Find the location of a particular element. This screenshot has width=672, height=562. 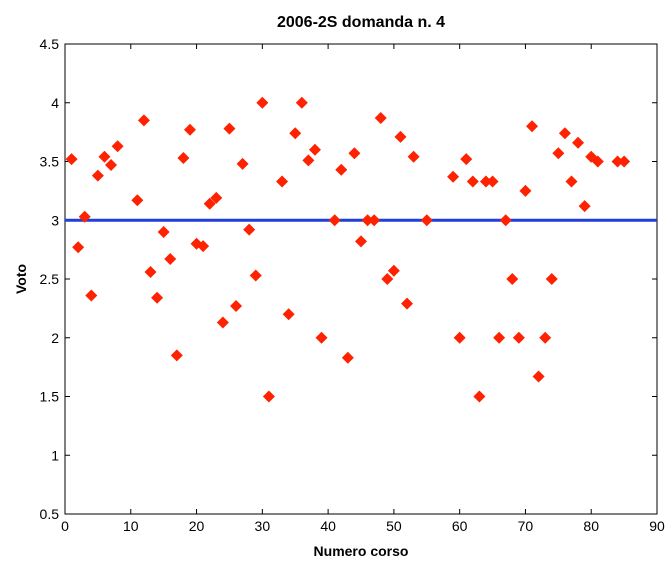

chart-title: 2006-2S domanda n. 4 is located at coordinates (361, 22).